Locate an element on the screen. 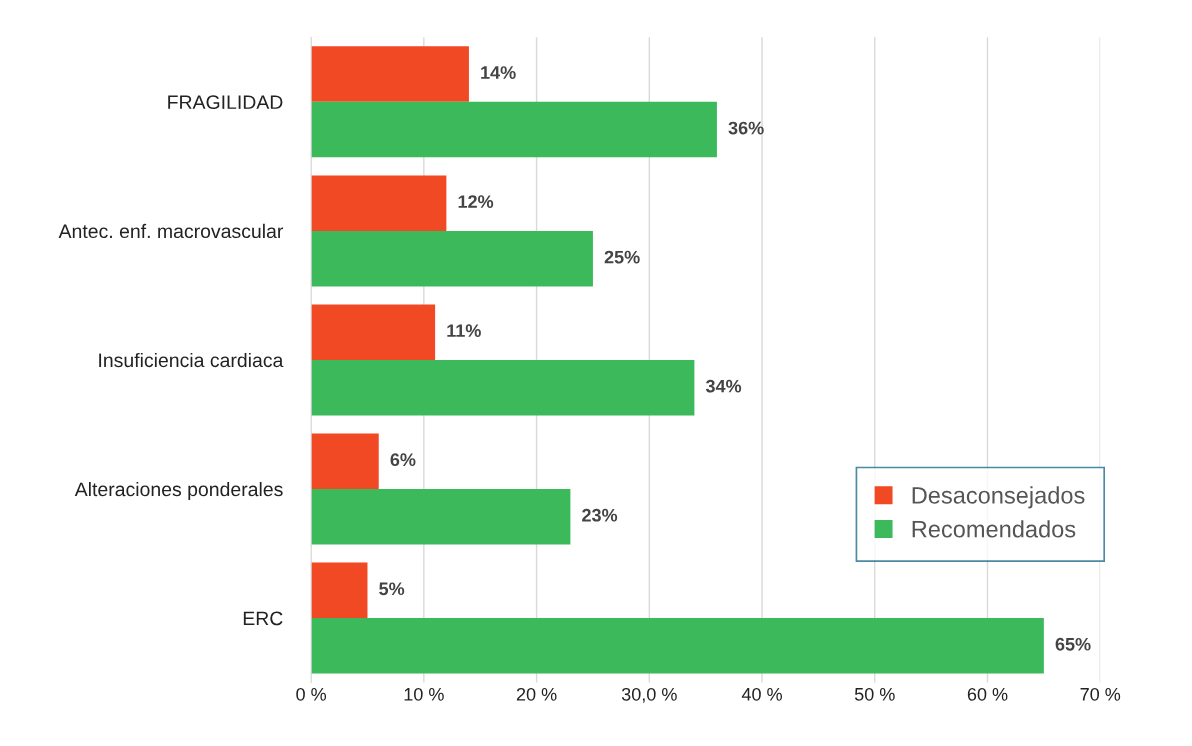 This screenshot has height=746, width=1192. data-label: 14% is located at coordinates (498, 72).